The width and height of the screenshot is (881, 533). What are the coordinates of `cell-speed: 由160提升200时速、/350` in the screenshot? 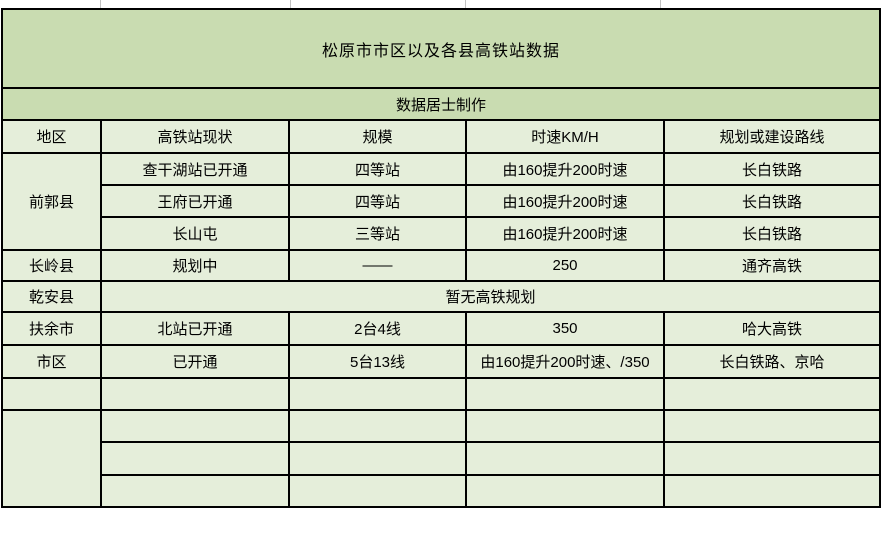 It's located at (565, 361).